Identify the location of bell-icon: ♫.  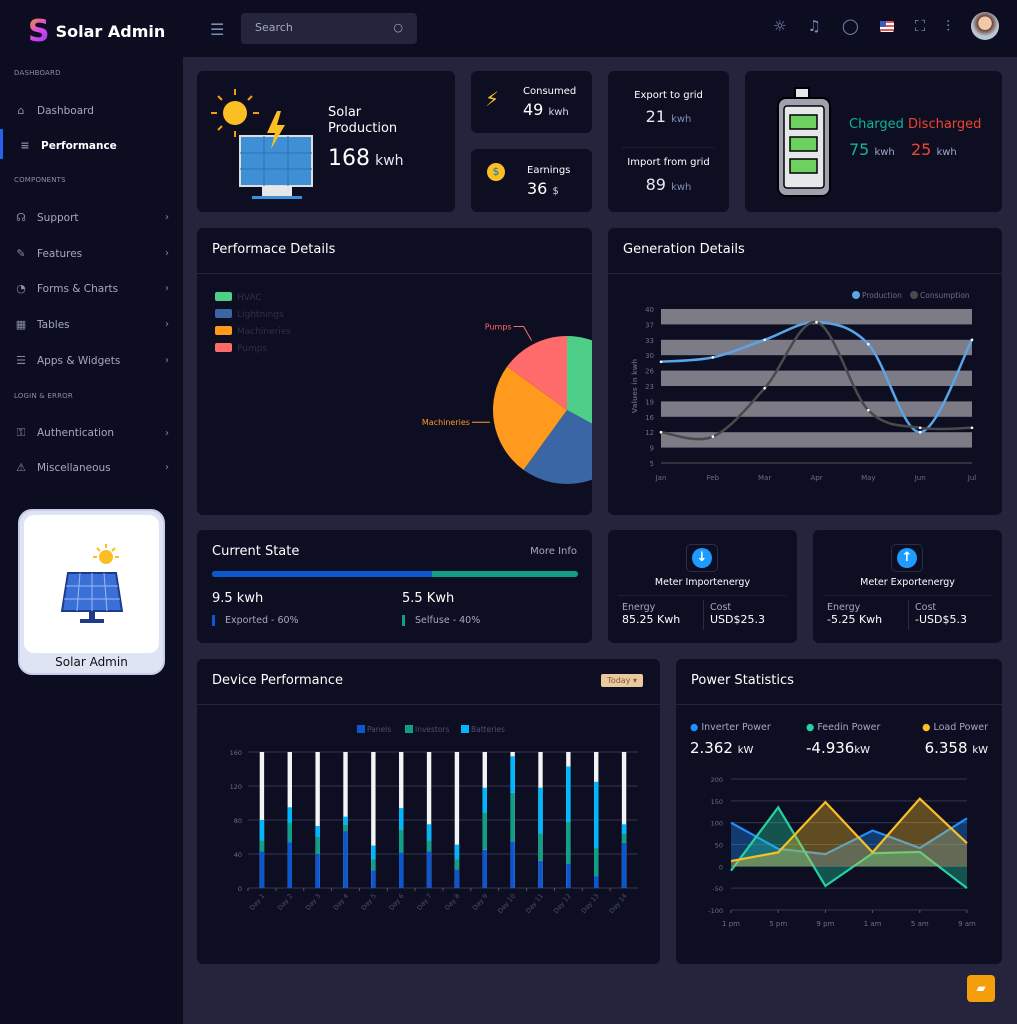
(814, 26).